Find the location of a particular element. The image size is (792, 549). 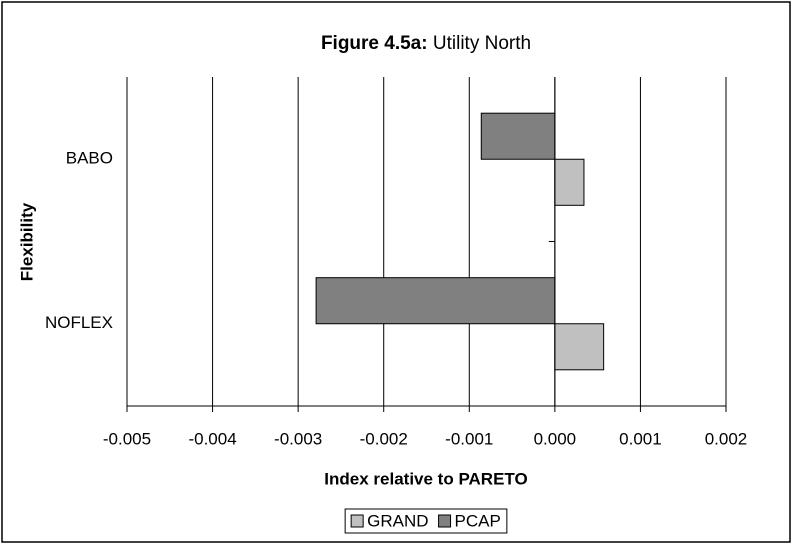

y-tick-label: NOFLEX is located at coordinates (79, 322).